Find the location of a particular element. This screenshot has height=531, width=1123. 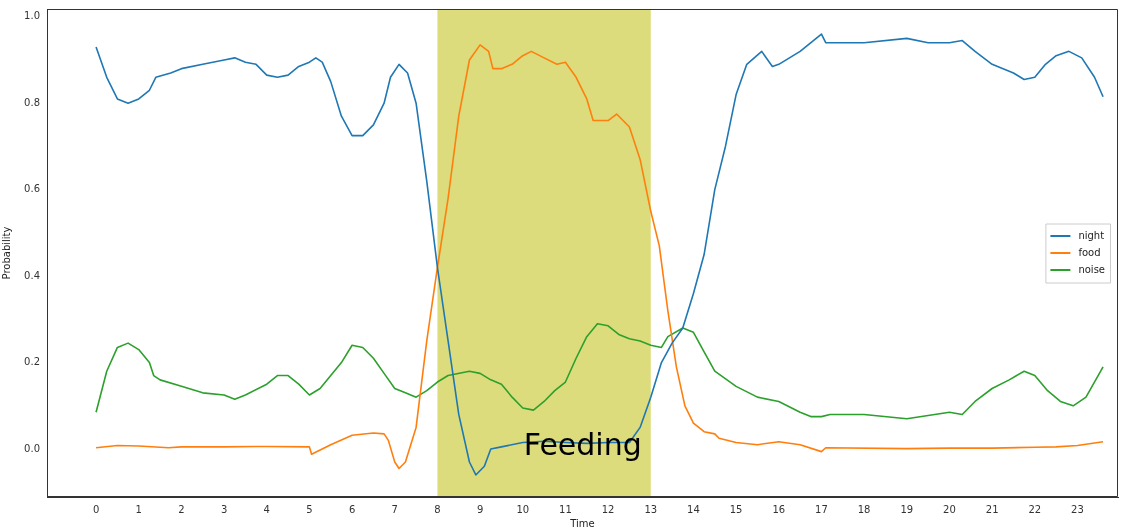

x-tick-label: 23 is located at coordinates (1077, 509).